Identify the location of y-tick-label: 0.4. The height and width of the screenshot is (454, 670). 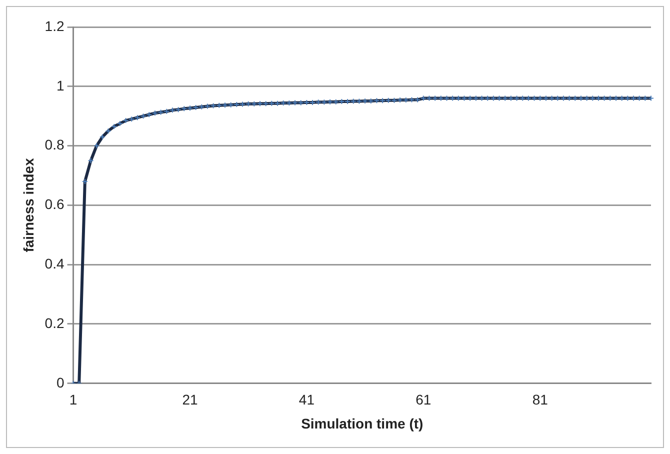
(54, 263).